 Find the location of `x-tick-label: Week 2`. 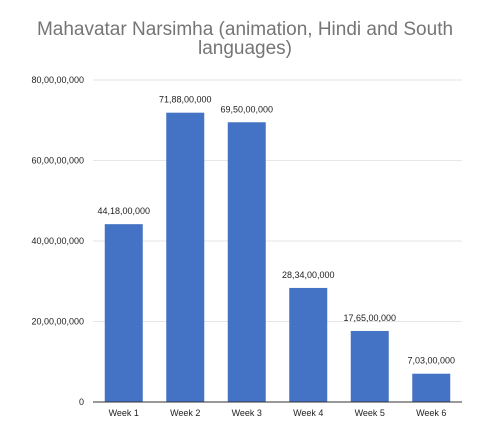

x-tick-label: Week 2 is located at coordinates (185, 413).